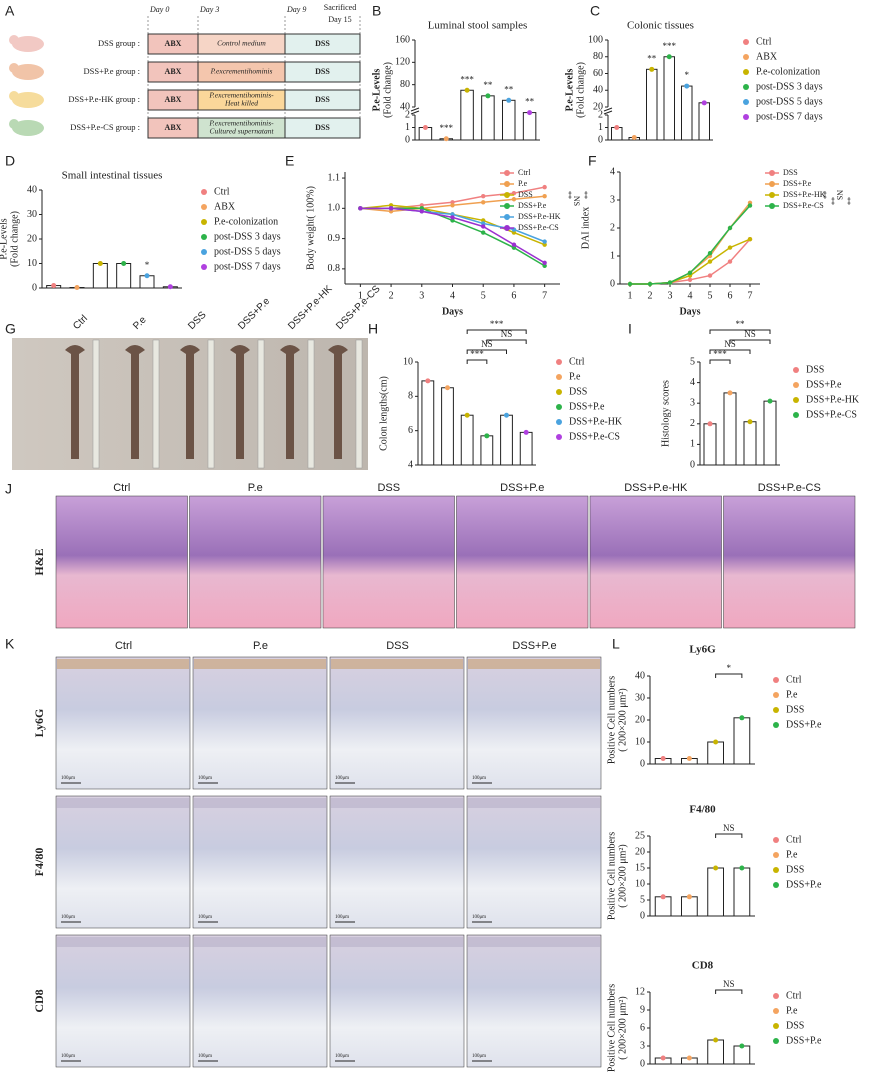 Image resolution: width=880 pixels, height=1074 pixels. I want to click on y-tick-label: 3, so click(612, 199).